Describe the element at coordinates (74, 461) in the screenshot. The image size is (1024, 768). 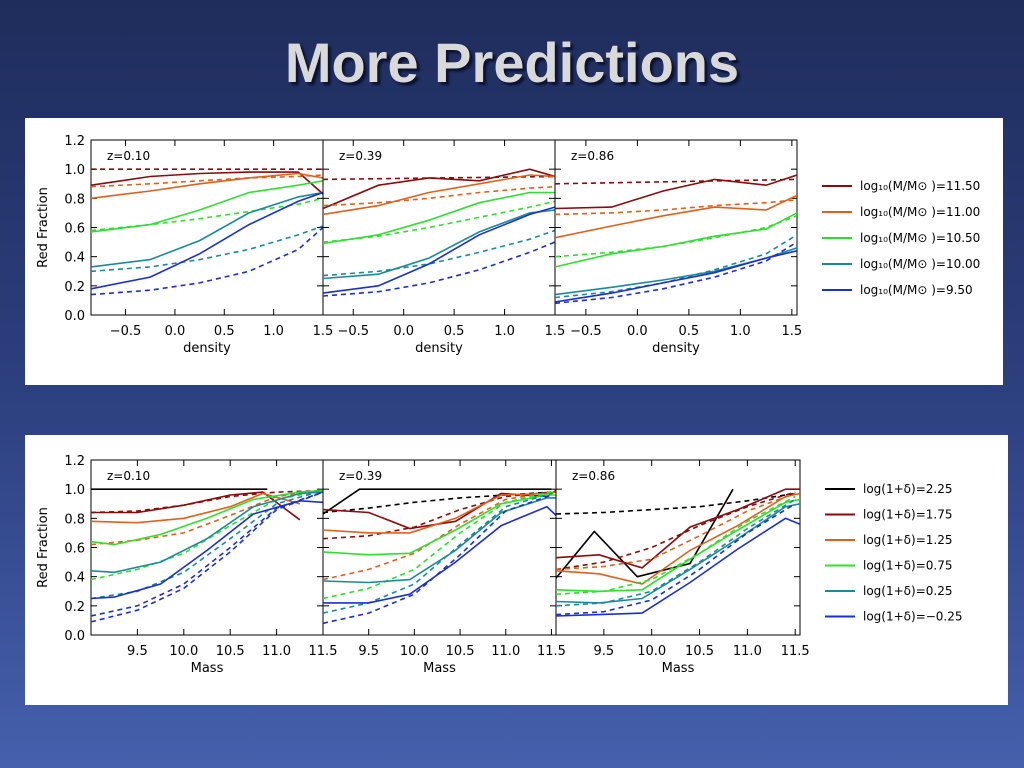
I see `y-tick-label: 1.2` at that location.